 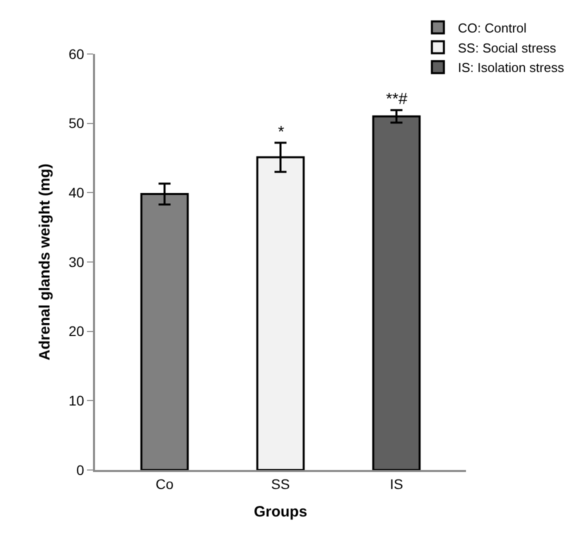 What do you see at coordinates (45, 262) in the screenshot?
I see `y-axis-title: Adrenal glands weight (mg)` at bounding box center [45, 262].